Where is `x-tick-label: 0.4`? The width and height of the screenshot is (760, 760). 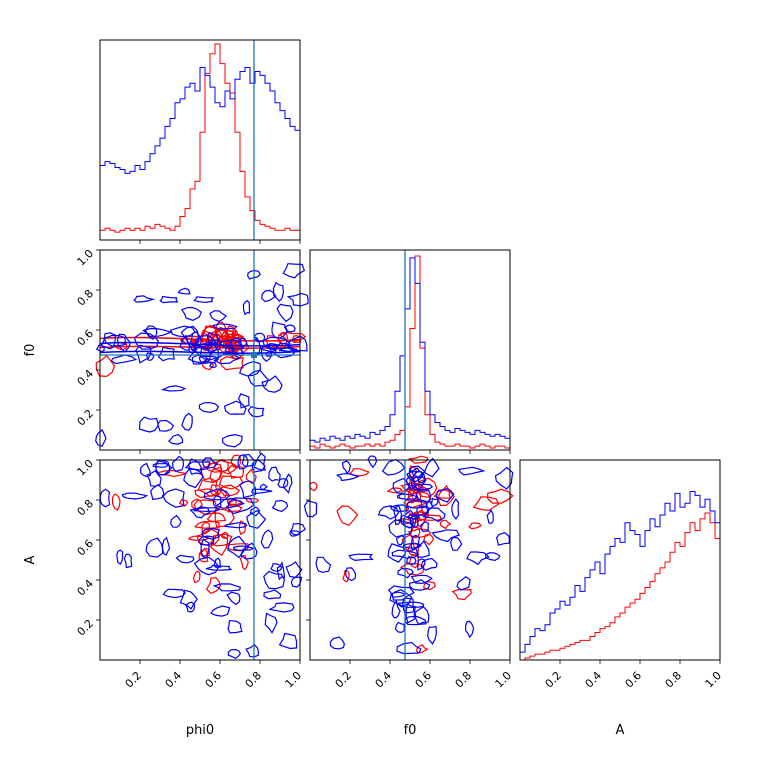
x-tick-label: 0.4 is located at coordinates (594, 680).